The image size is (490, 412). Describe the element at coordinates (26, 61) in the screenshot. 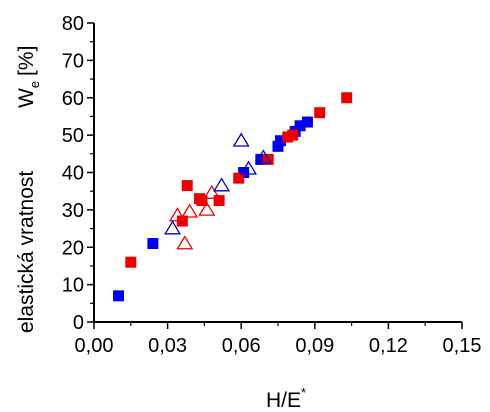

I see `y-axis-title-unit: [%]` at that location.